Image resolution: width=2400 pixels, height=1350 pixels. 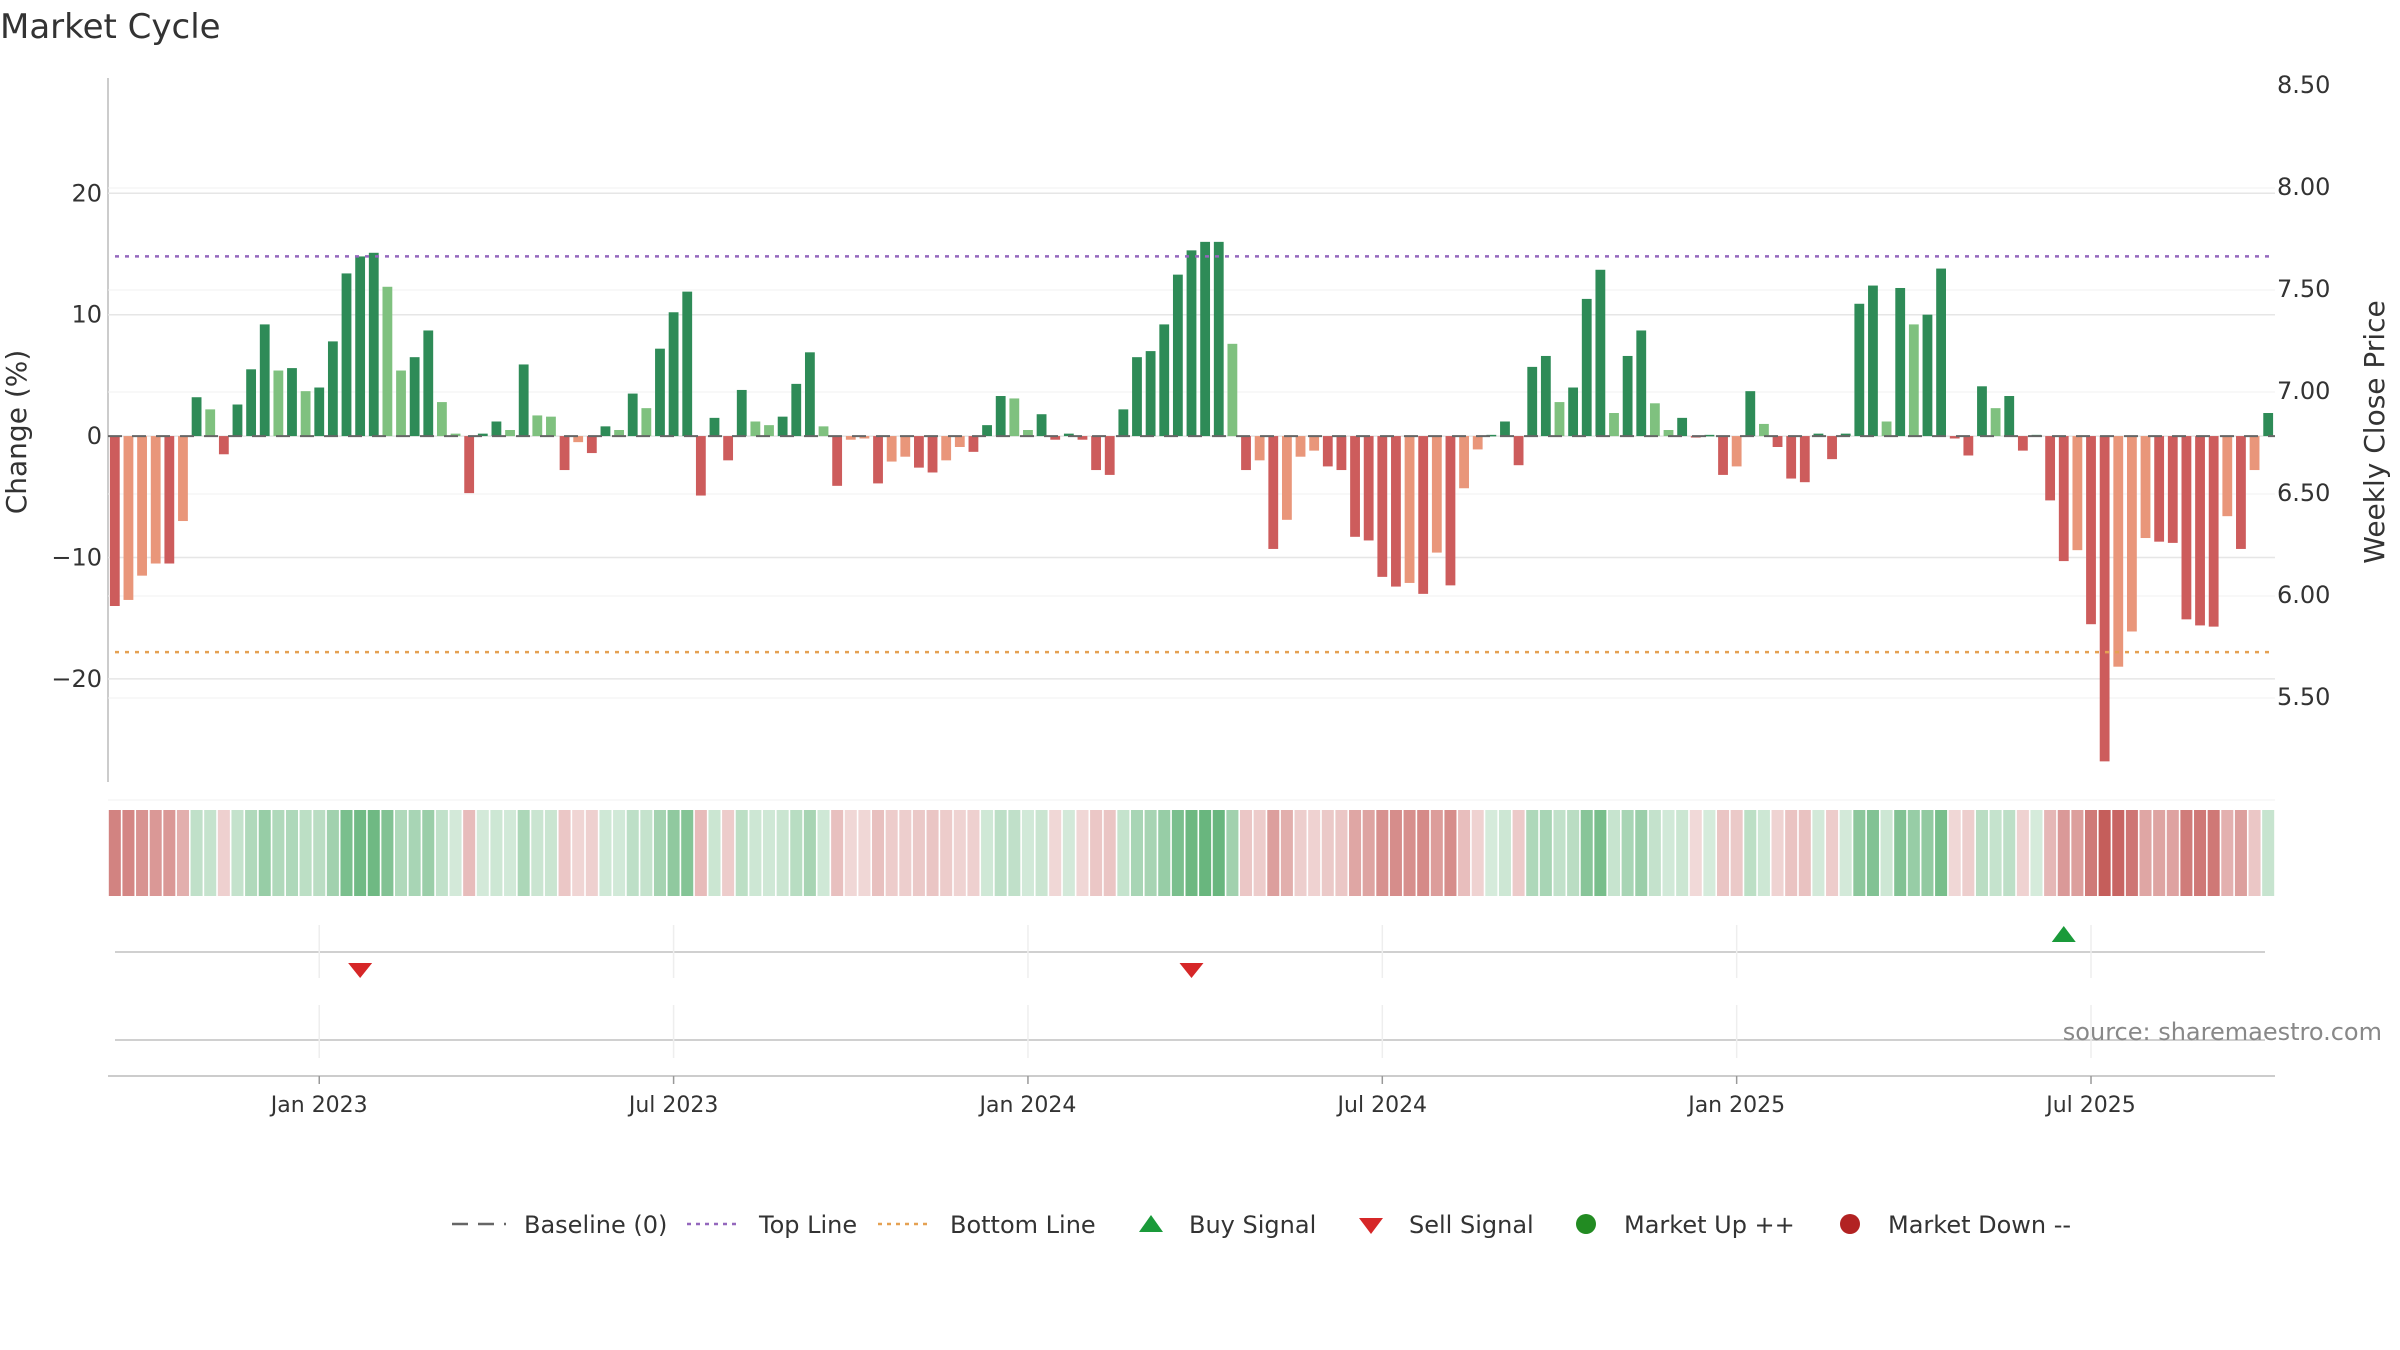 I want to click on right-tick-label: 7.50, so click(x=2303, y=289).